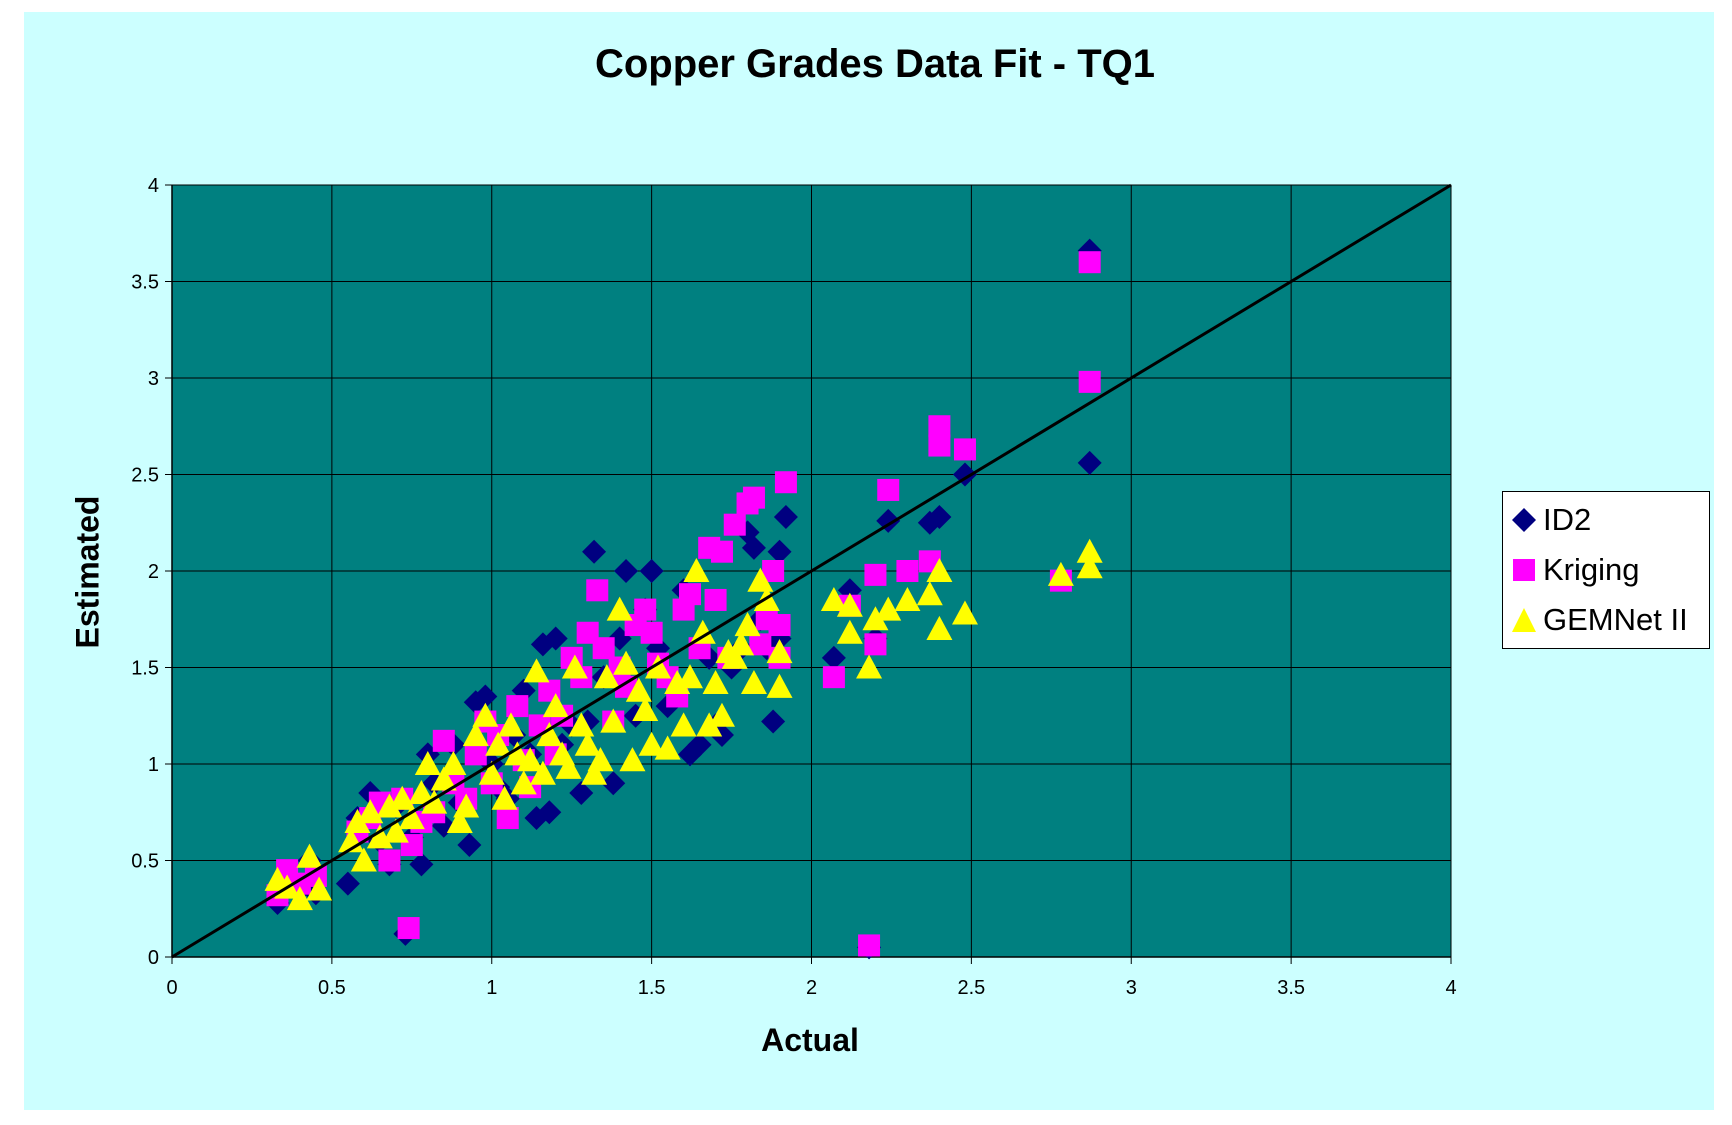  What do you see at coordinates (971, 988) in the screenshot?
I see `x-tick-label: 2.5` at bounding box center [971, 988].